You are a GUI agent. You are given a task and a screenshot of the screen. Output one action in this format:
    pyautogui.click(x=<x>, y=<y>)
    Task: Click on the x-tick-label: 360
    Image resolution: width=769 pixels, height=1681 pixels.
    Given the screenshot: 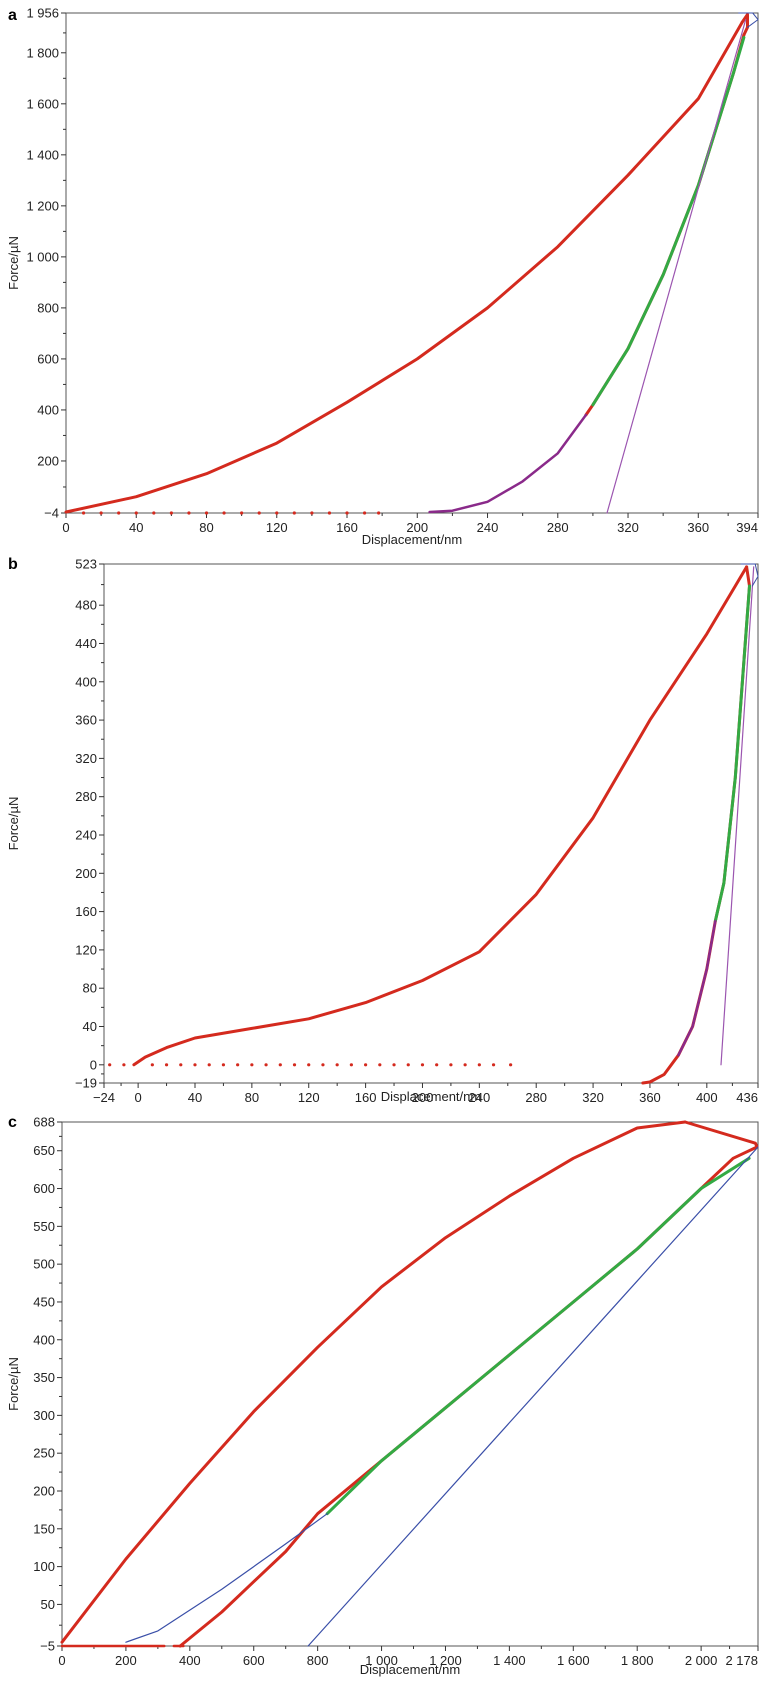 What is the action you would take?
    pyautogui.click(x=650, y=1097)
    